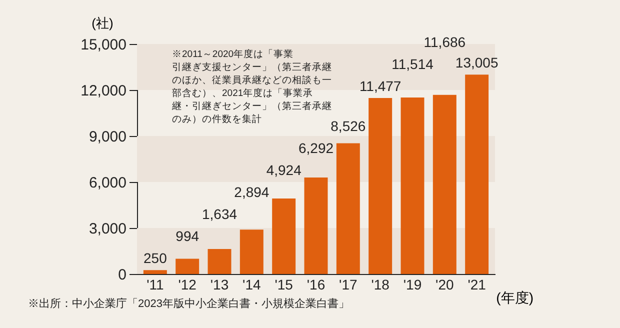 This screenshot has height=328, width=620. Describe the element at coordinates (187, 284) in the screenshot. I see `x-tick-label: '12` at that location.